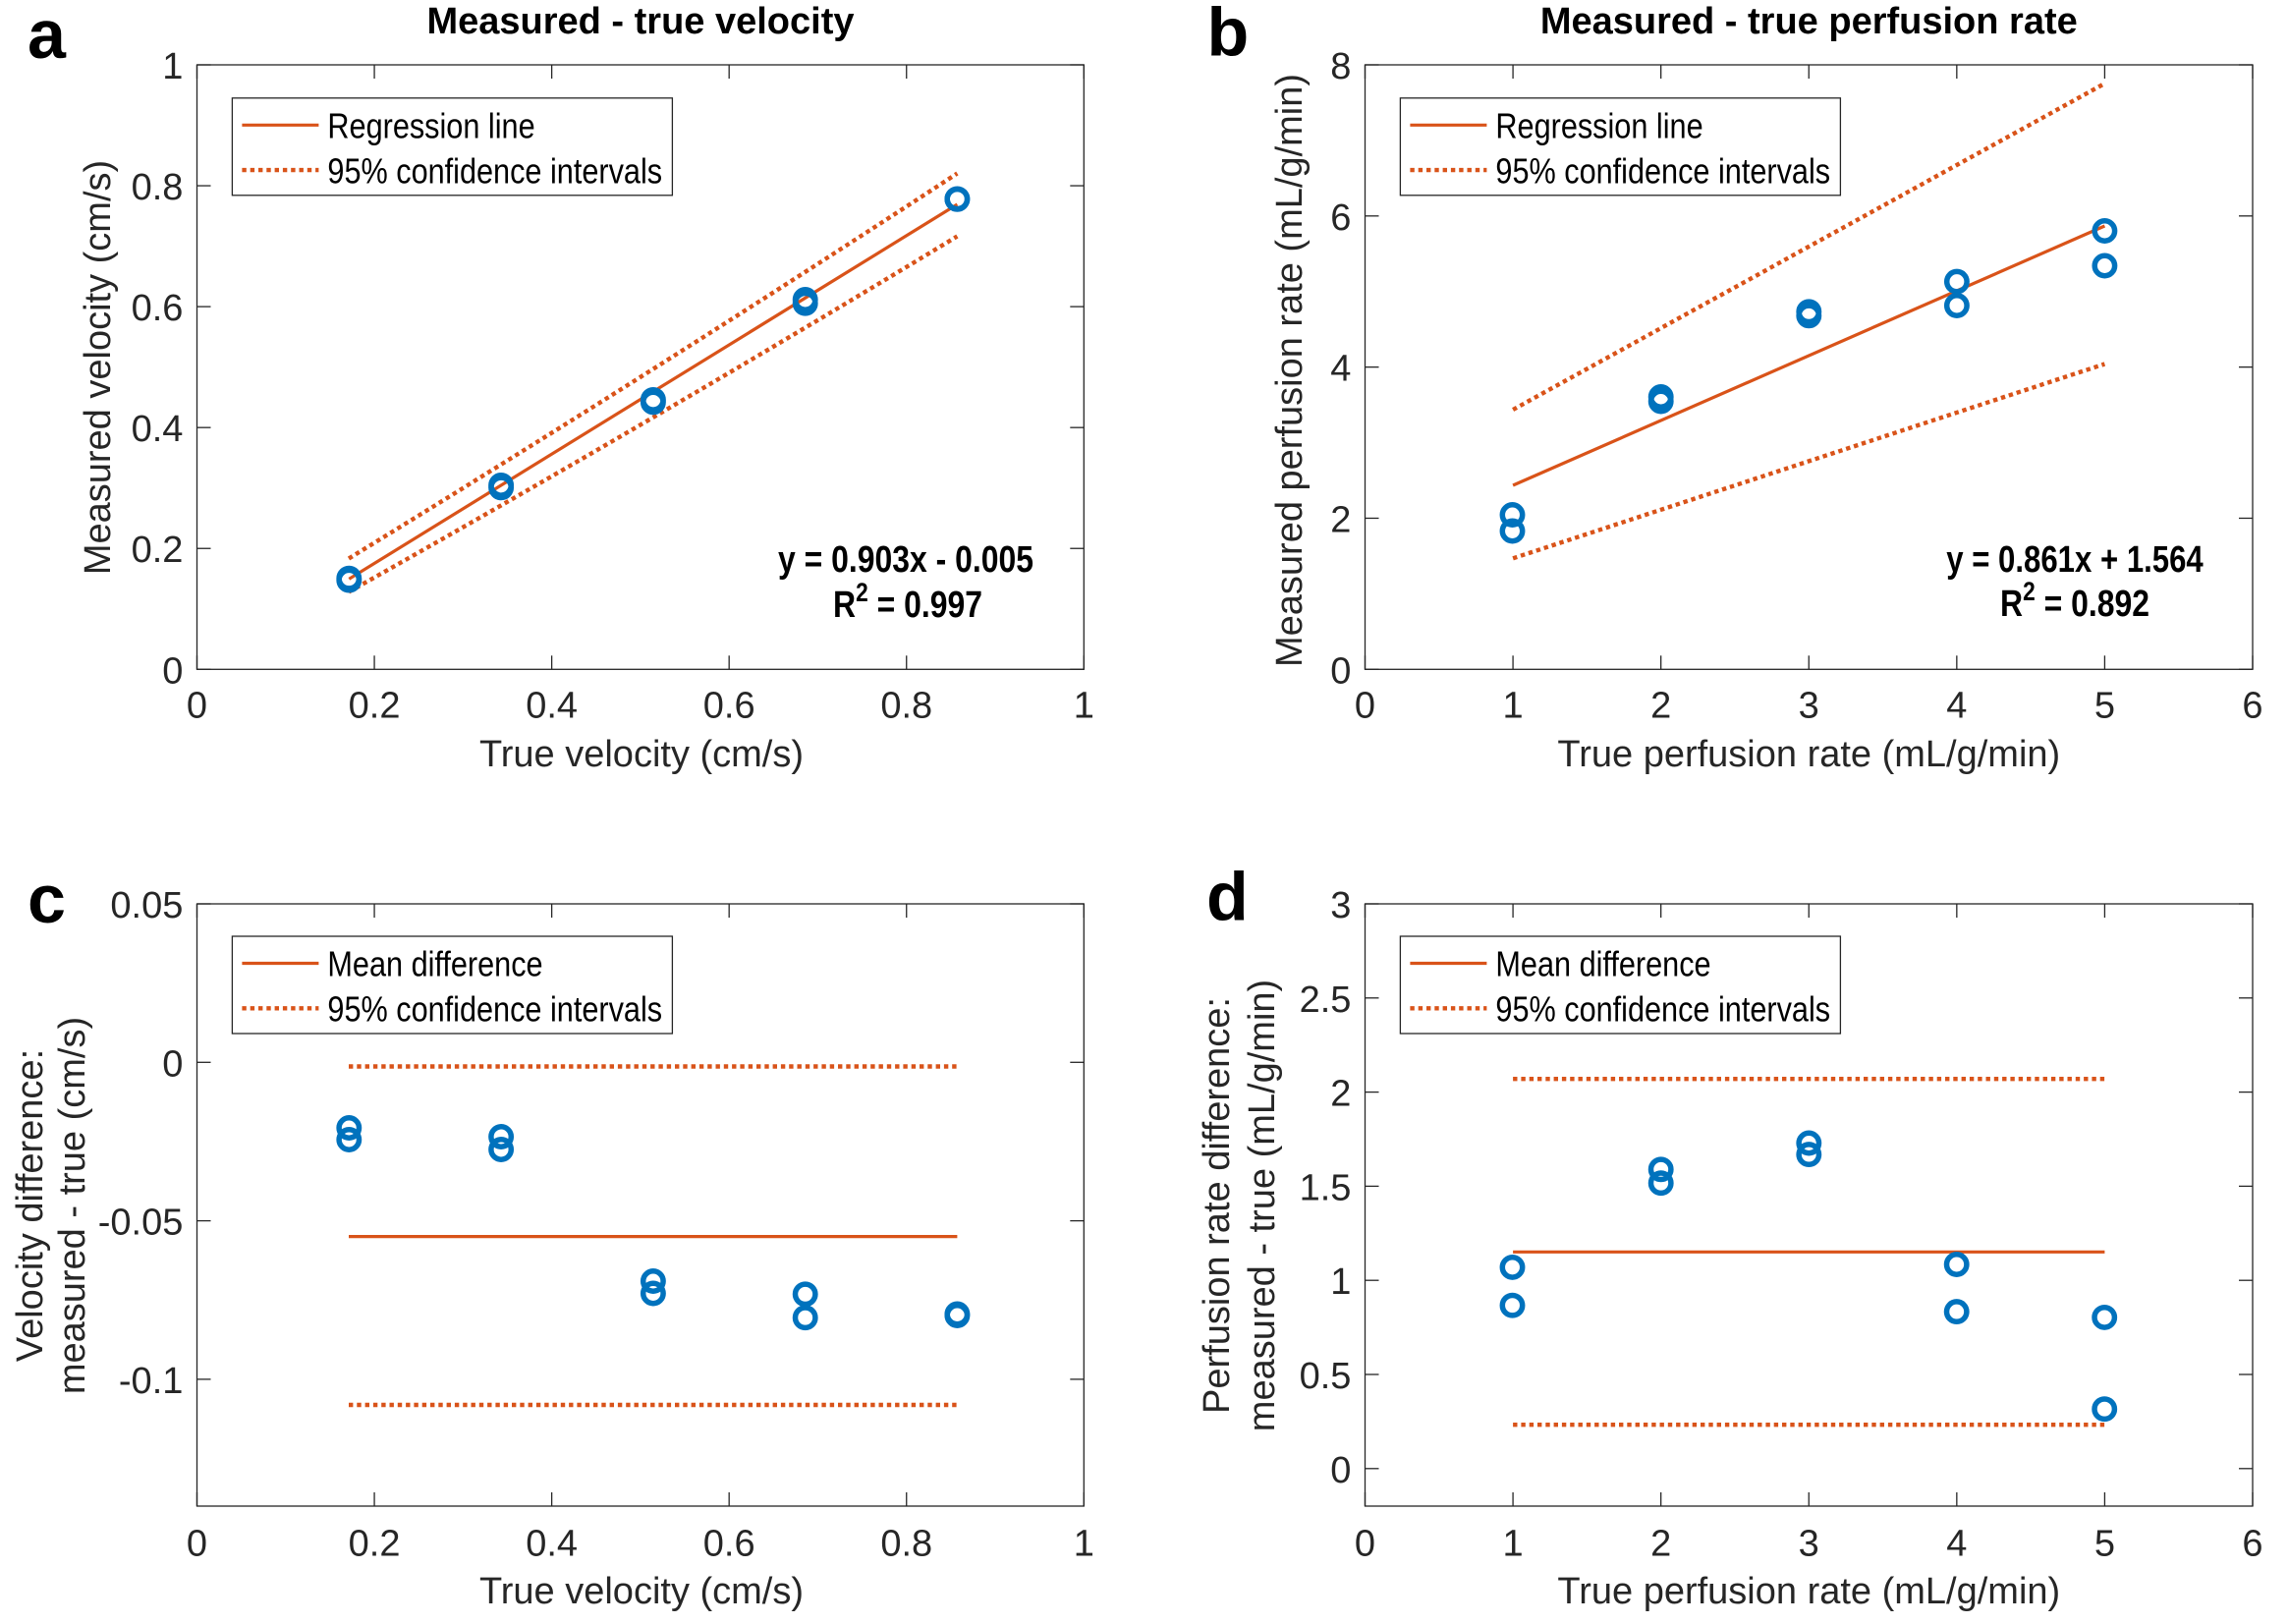  What do you see at coordinates (30, 1205) in the screenshot?
I see `svg-text: Velocity difference:` at bounding box center [30, 1205].